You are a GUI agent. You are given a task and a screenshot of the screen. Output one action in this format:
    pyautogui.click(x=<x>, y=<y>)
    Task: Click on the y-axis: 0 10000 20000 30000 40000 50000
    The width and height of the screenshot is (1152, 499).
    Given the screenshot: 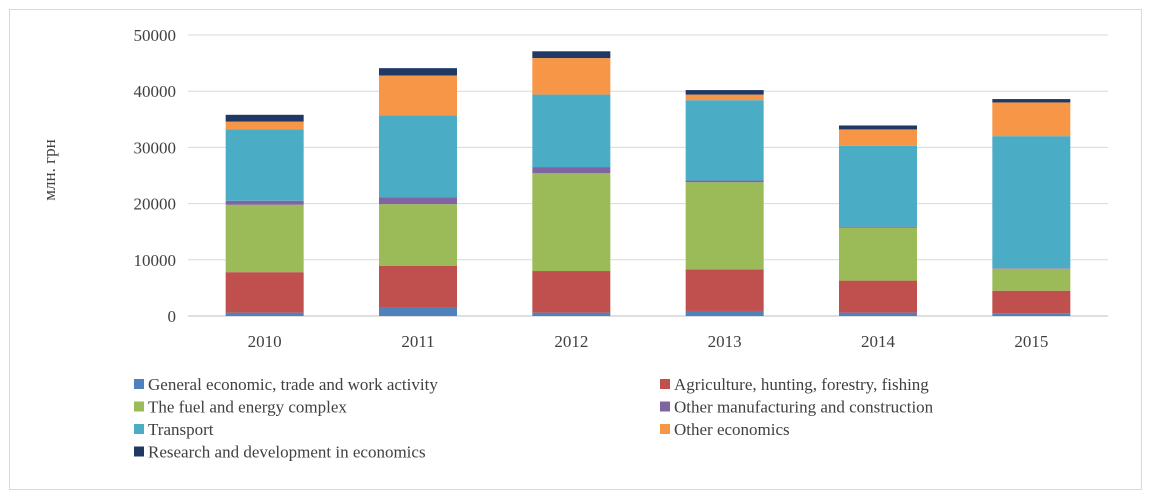 What is the action you would take?
    pyautogui.click(x=155, y=176)
    